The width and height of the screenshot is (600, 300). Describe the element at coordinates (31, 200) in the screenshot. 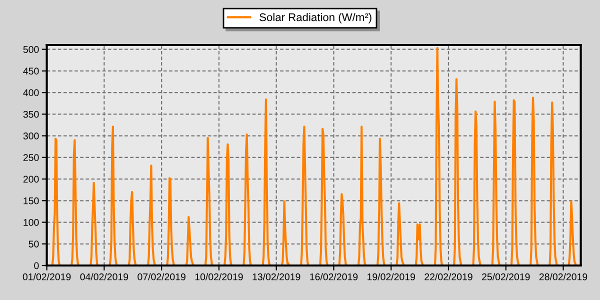

I see `y-tick-label: 150` at that location.